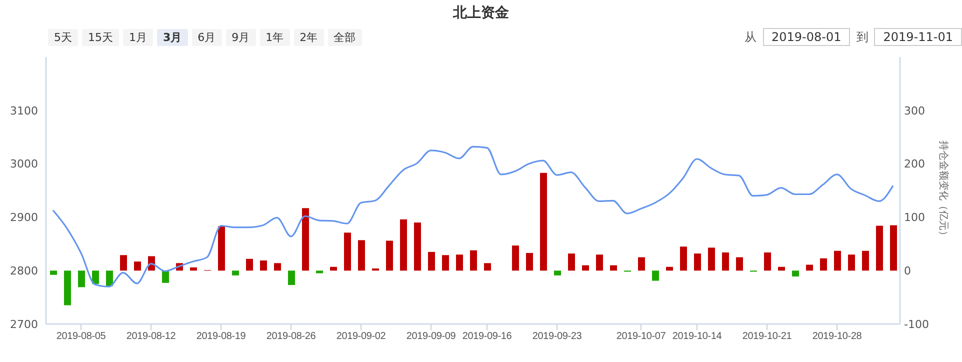 The width and height of the screenshot is (962, 362). I want to click on x-tick-label: 2019-10-28, so click(837, 336).